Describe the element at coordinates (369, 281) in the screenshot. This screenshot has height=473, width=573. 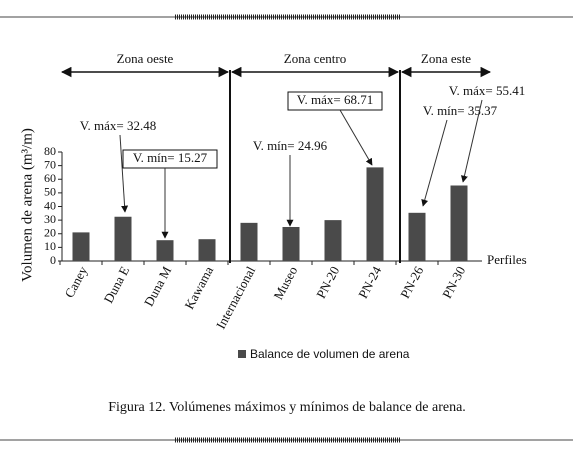
I see `x-tick-label: PN-24` at that location.